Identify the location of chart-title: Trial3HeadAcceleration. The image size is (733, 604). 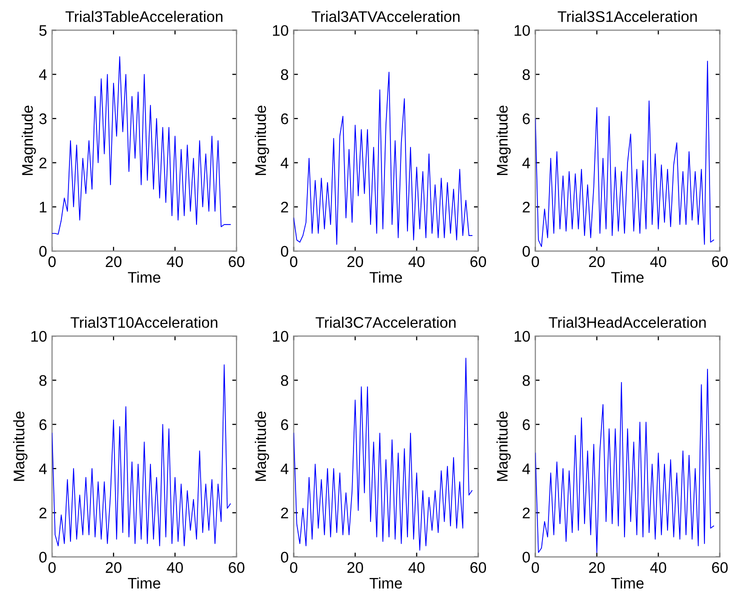
(627, 322).